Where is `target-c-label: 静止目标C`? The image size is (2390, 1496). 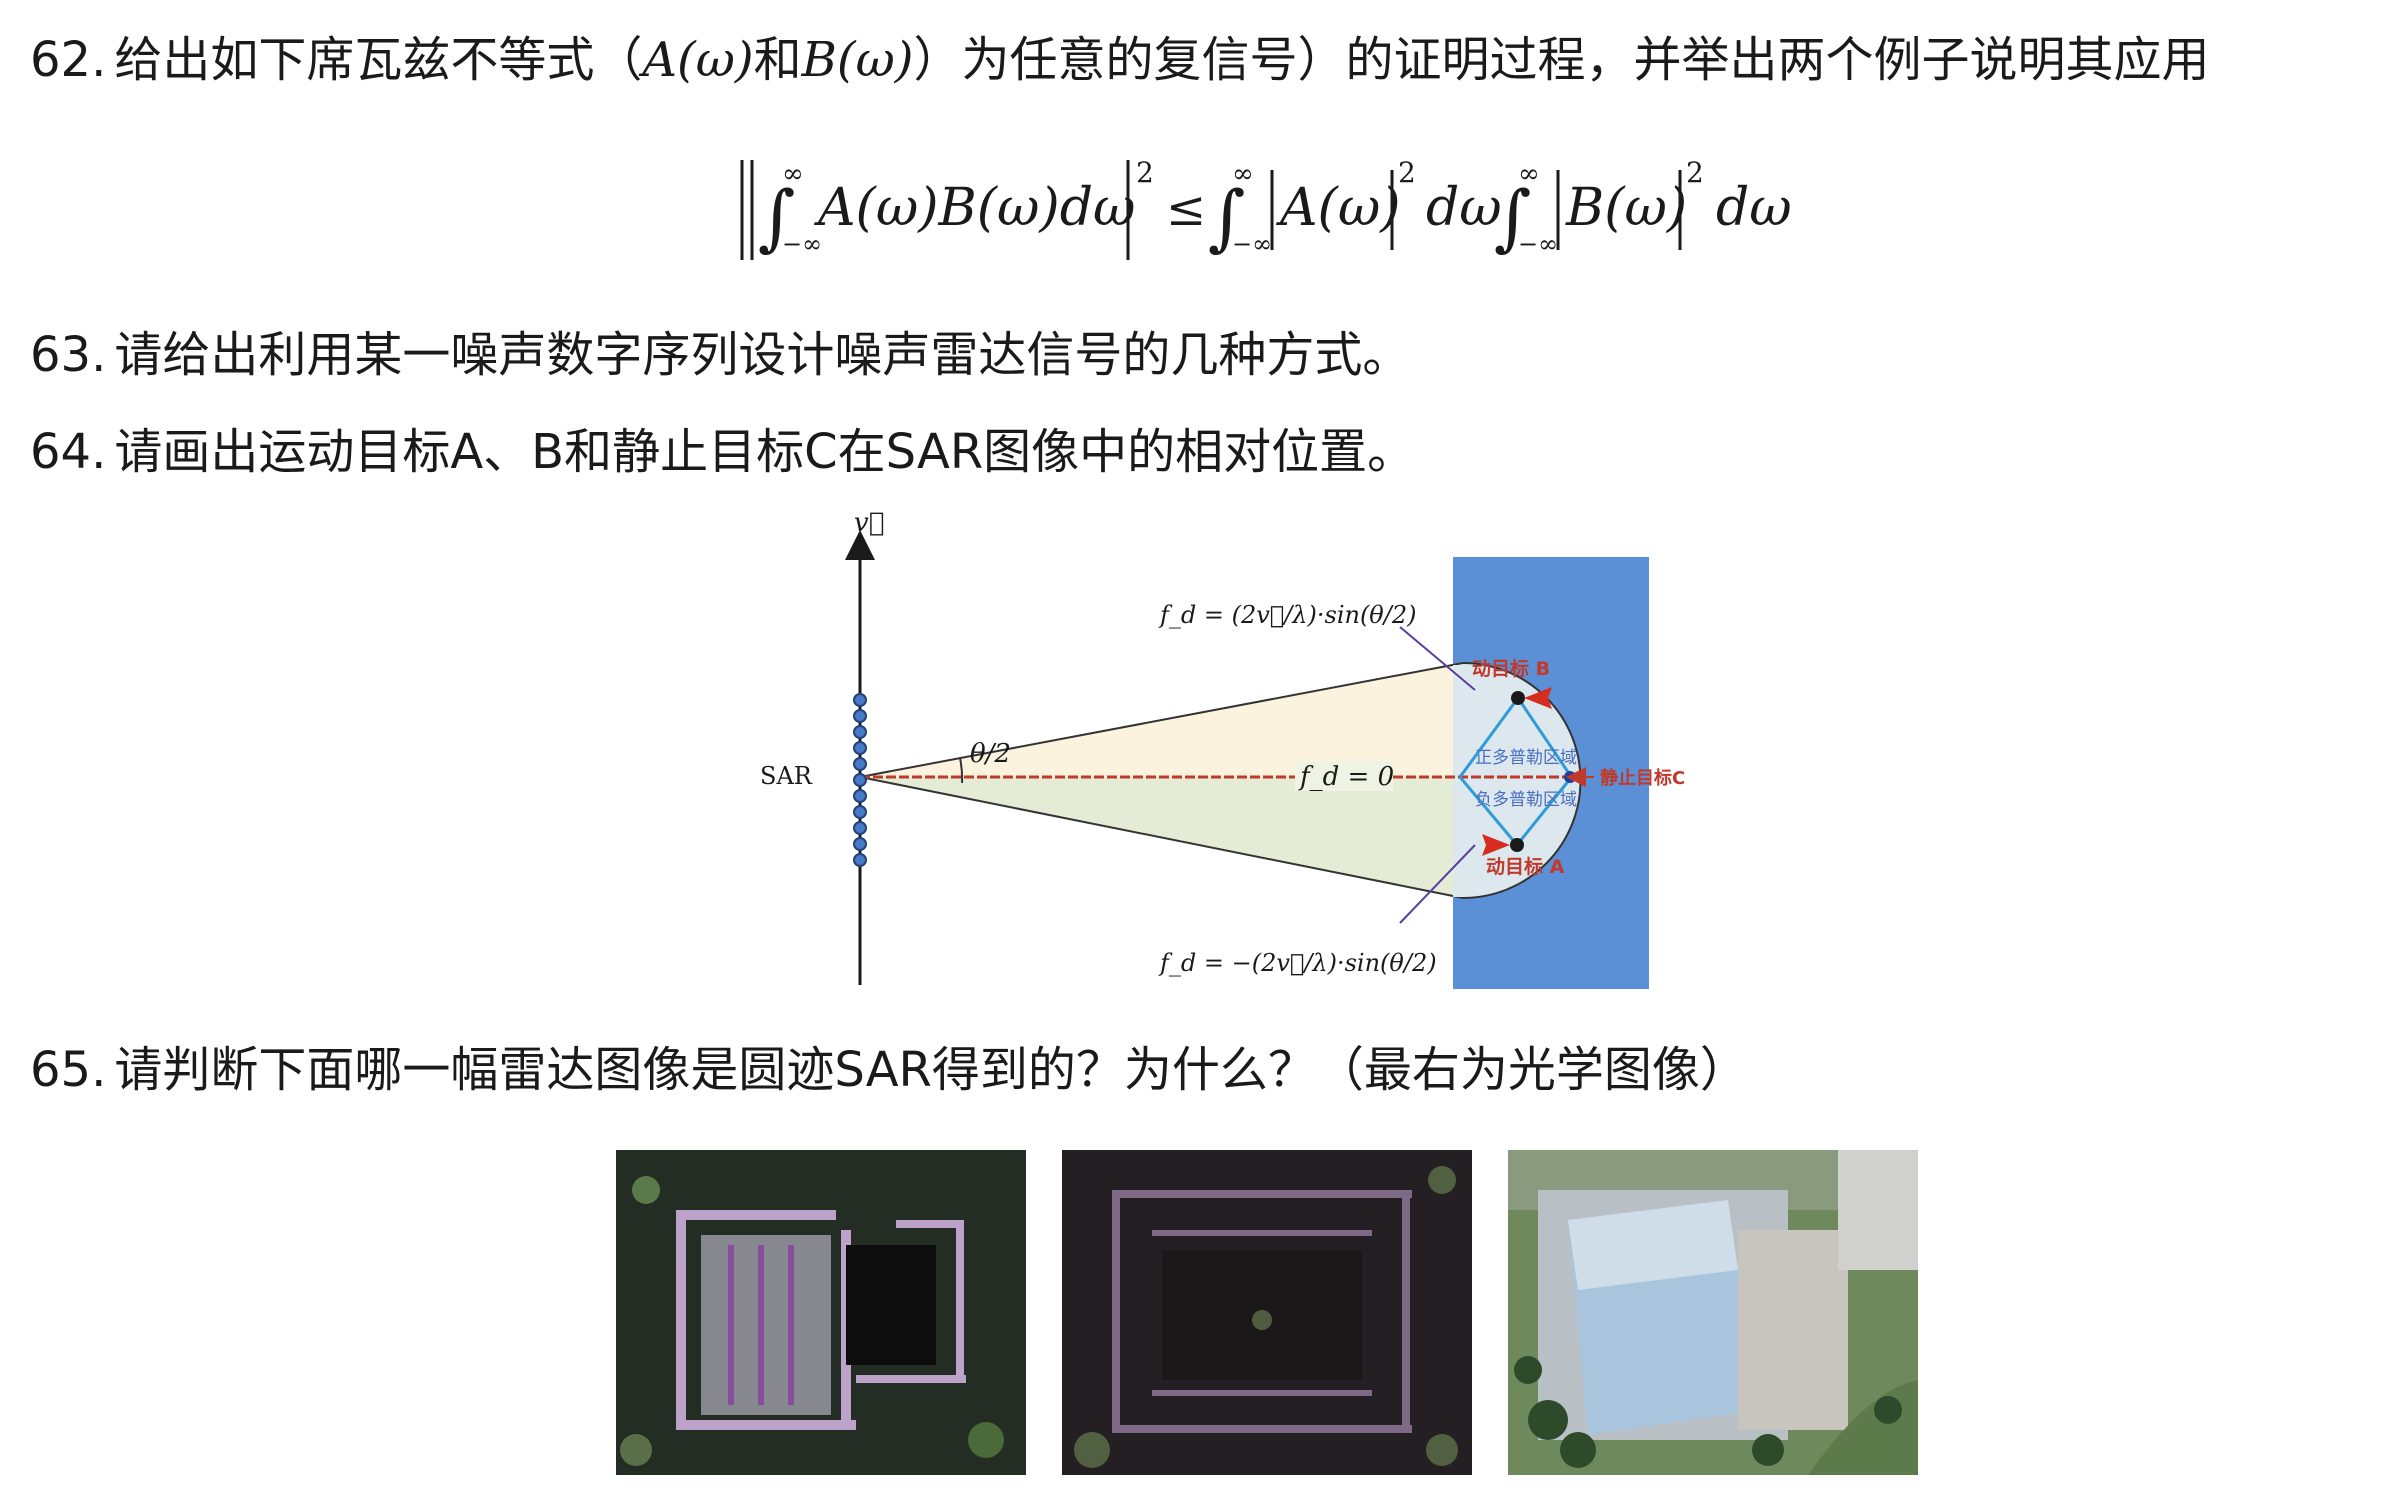
target-c-label: 静止目标C is located at coordinates (1642, 778).